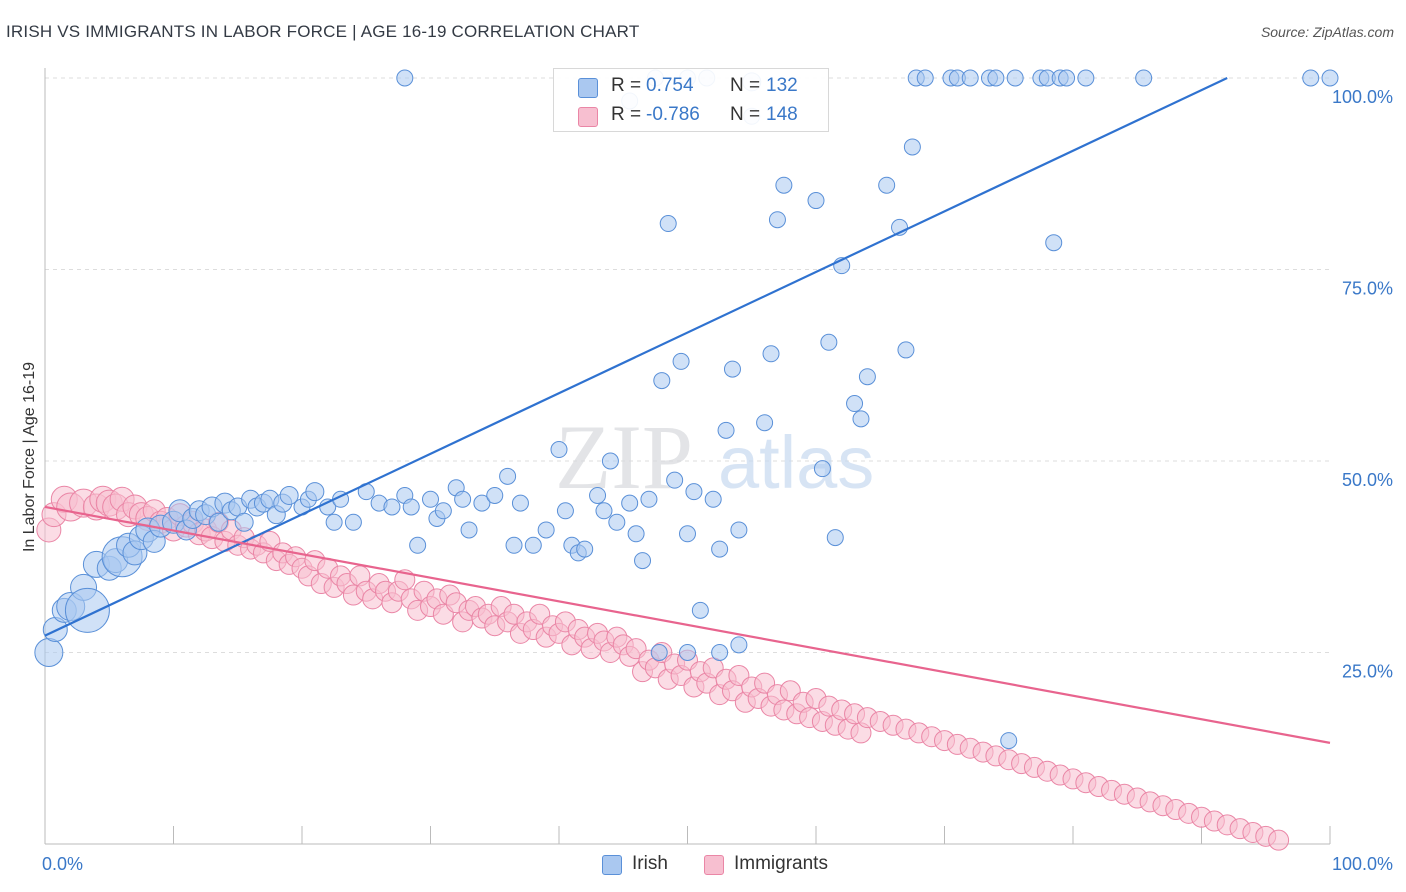 The width and height of the screenshot is (1406, 892). Describe the element at coordinates (1327, 32) in the screenshot. I see `source-label: Source: ZipAtlas.com` at that location.